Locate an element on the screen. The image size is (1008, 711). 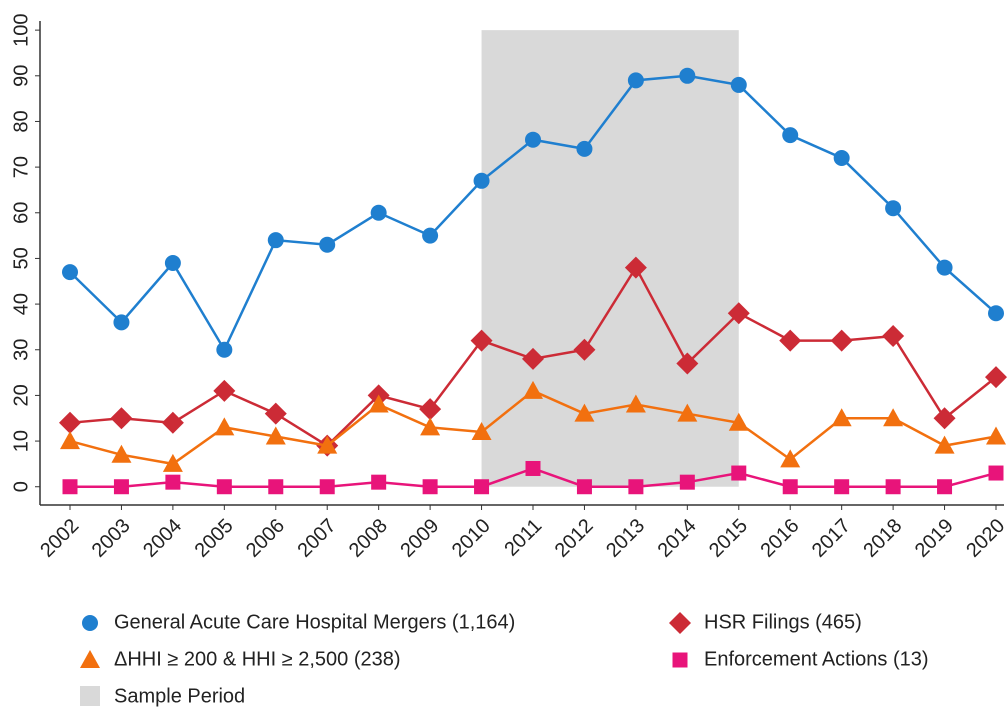
x-tick-label: 2014 is located at coordinates (677, 538).